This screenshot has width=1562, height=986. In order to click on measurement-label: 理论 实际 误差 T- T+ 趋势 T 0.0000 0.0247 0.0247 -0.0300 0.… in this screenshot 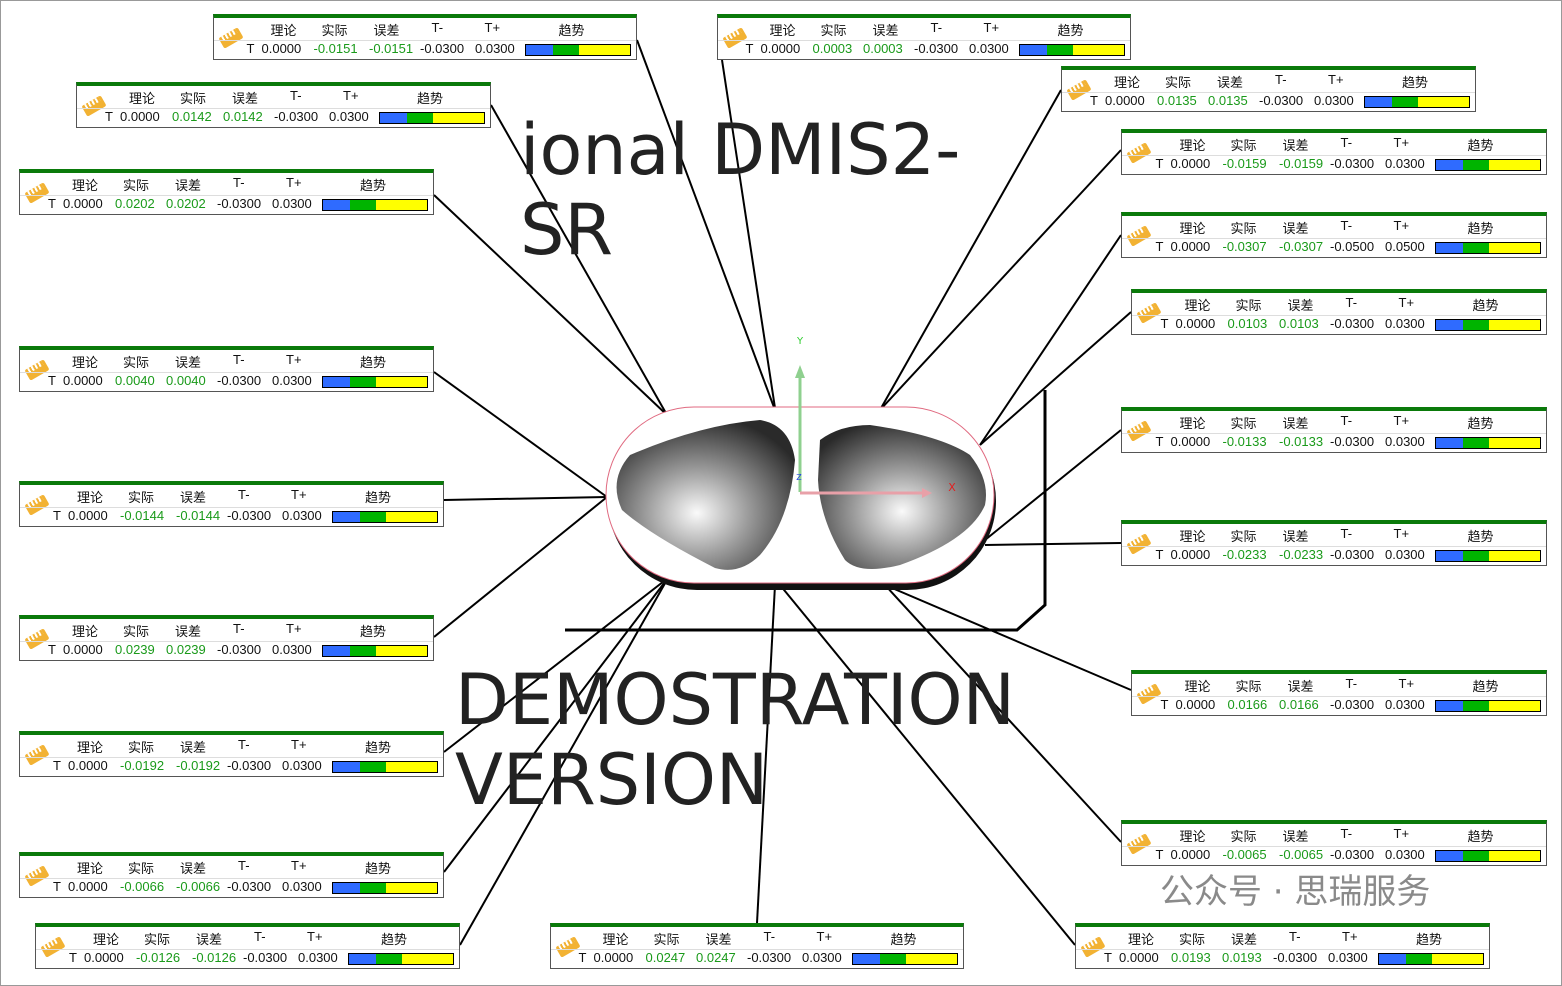, I will do `click(757, 946)`.